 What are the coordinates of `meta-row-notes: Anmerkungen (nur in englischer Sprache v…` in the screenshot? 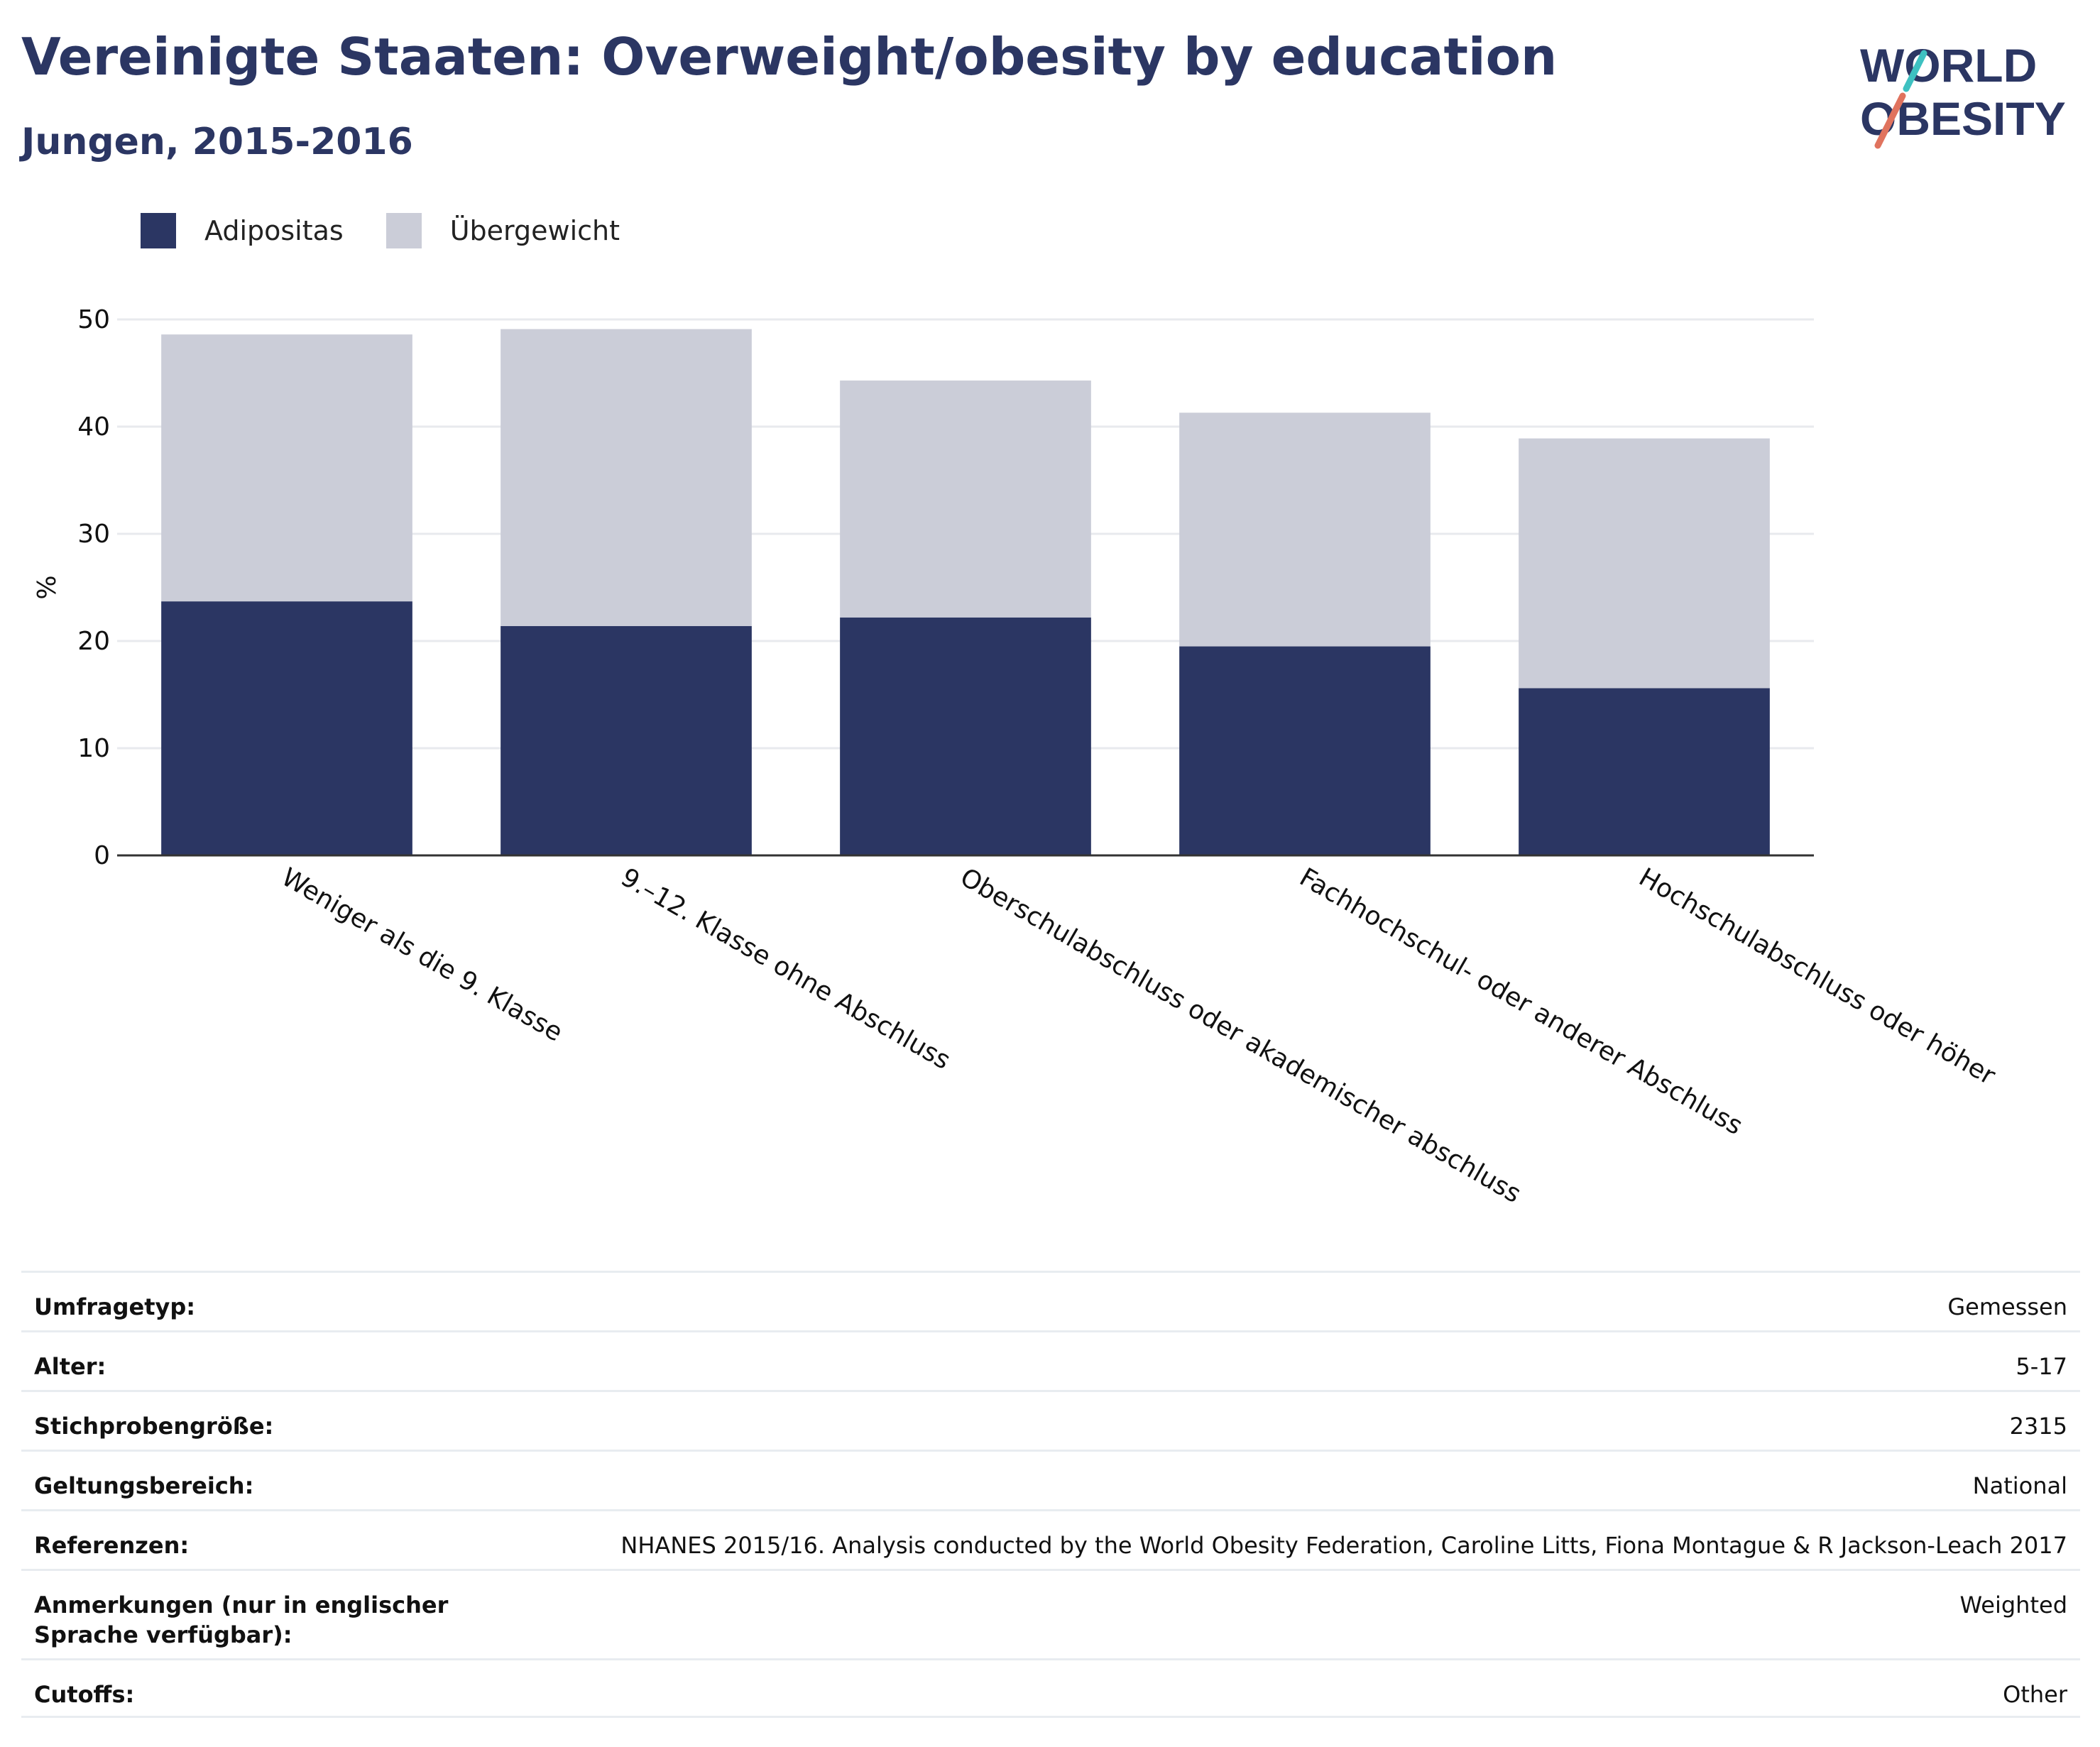 It's located at (1050, 1613).